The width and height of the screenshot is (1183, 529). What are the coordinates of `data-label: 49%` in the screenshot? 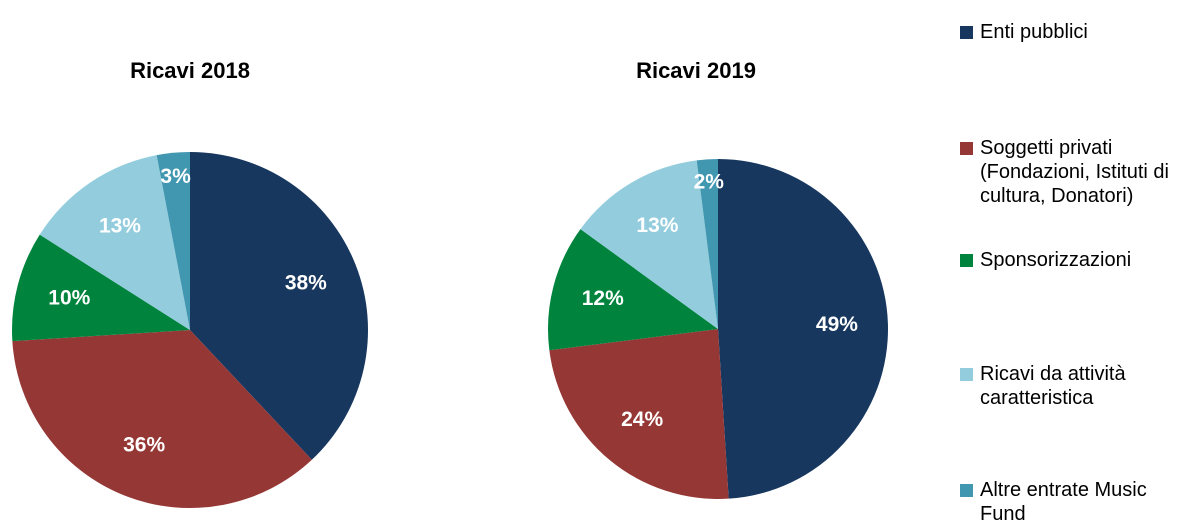 It's located at (837, 324).